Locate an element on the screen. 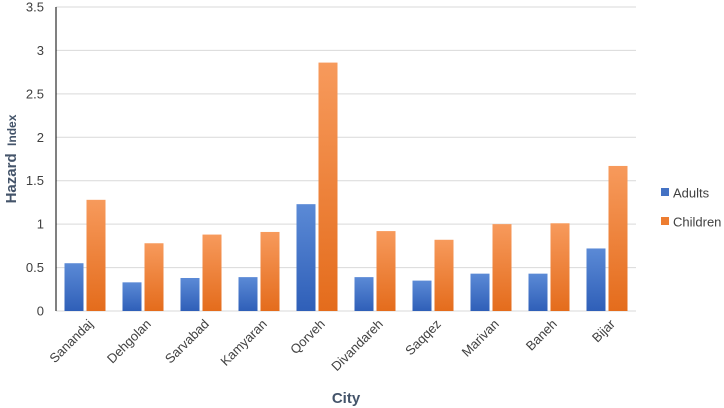 The height and width of the screenshot is (408, 724). bar-adults-saqqez is located at coordinates (422, 295).